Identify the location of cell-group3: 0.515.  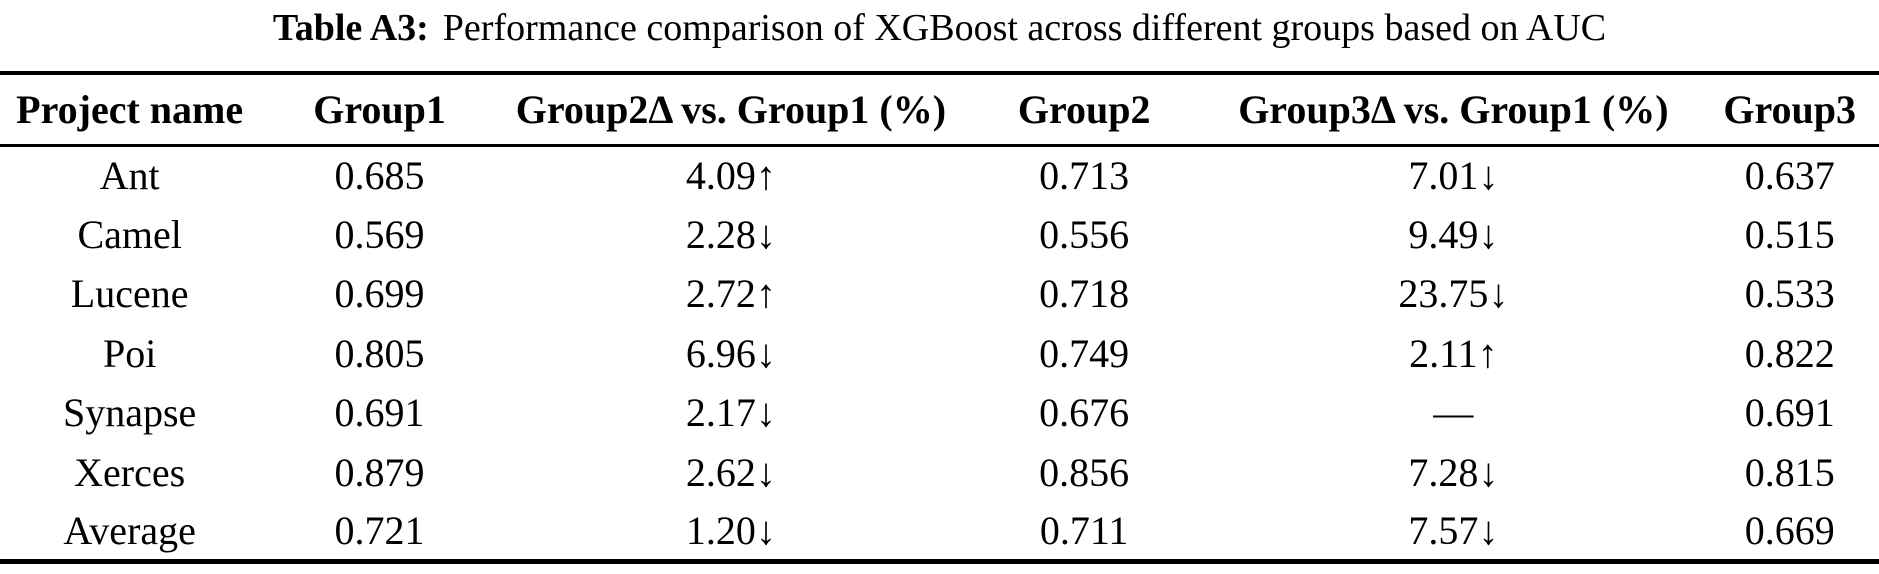
(1789, 234).